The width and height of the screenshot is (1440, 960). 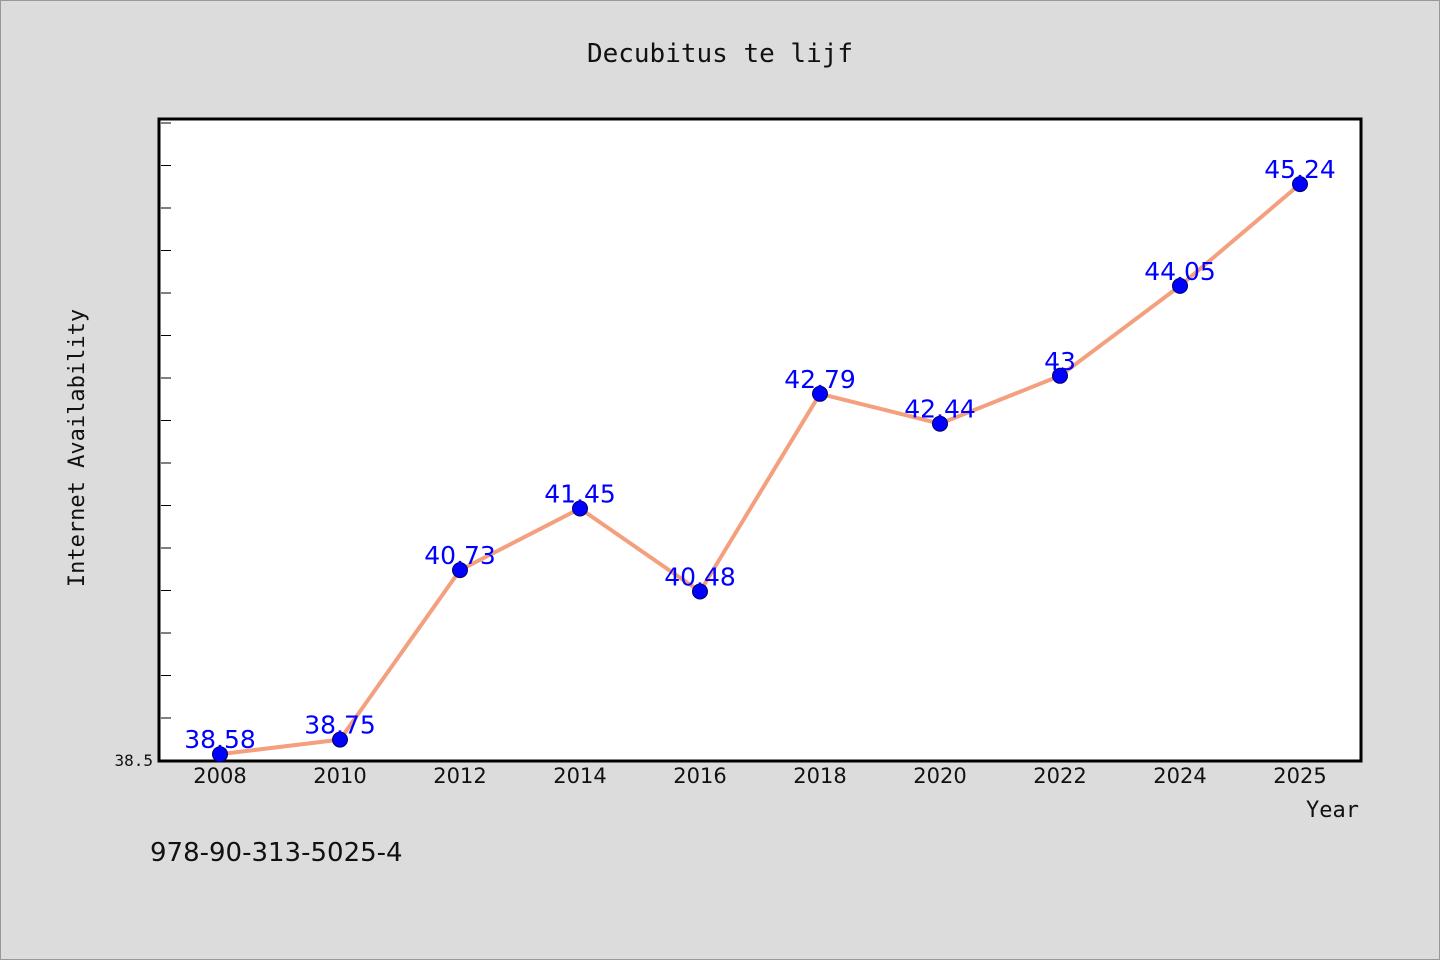 I want to click on y-tick-label: 38.5, so click(x=133, y=760).